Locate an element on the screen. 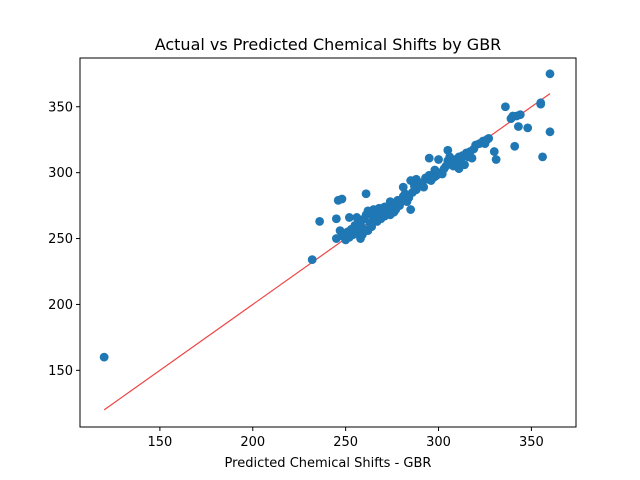 Image resolution: width=640 pixels, height=480 pixels. x-axis-label: Predicted Chemical Shifts - GBR is located at coordinates (328, 463).